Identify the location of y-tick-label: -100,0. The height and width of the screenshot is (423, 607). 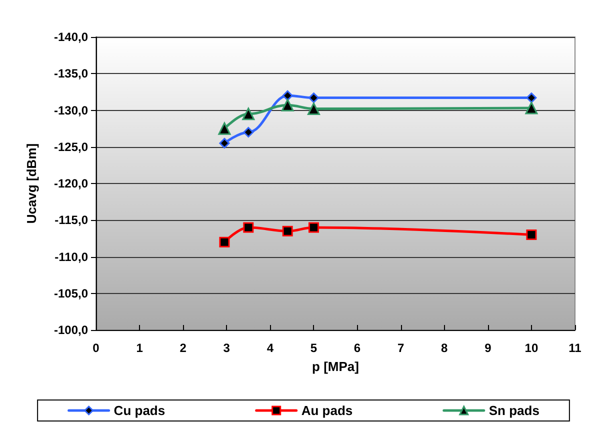
(71, 330).